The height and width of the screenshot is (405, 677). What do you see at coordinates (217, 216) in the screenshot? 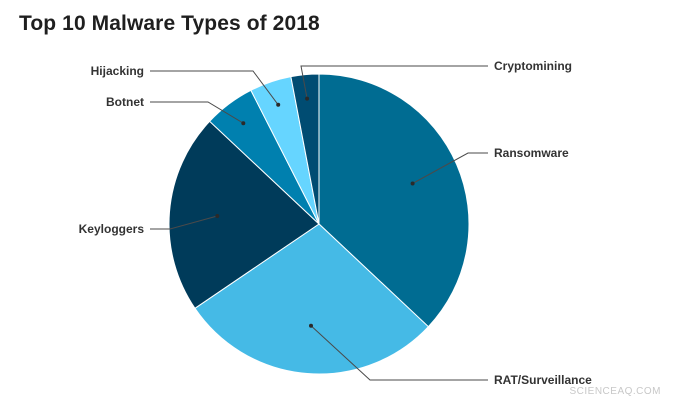
I see `leader-dot-keyloggers` at bounding box center [217, 216].